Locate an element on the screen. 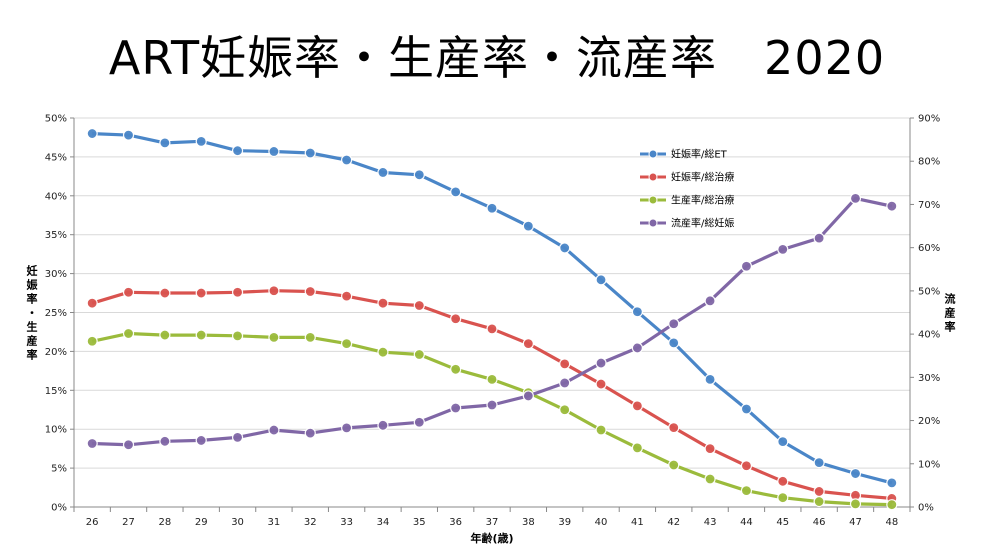  legend-label: 妊娠率/総治療 is located at coordinates (702, 177).